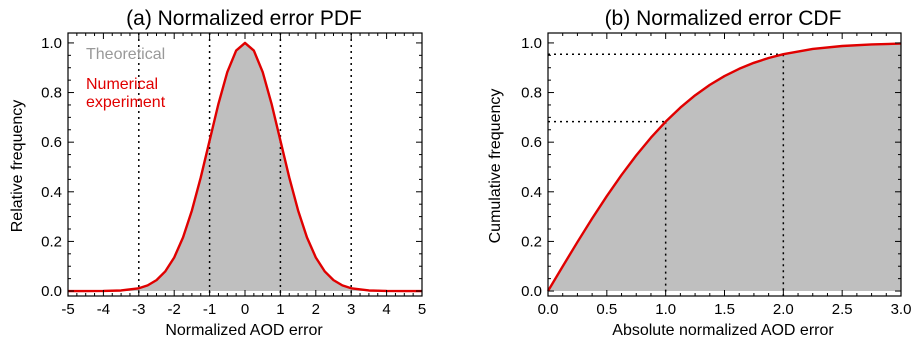 The height and width of the screenshot is (344, 917). I want to click on cdf-ylabel: Cumulative frequency, so click(495, 166).